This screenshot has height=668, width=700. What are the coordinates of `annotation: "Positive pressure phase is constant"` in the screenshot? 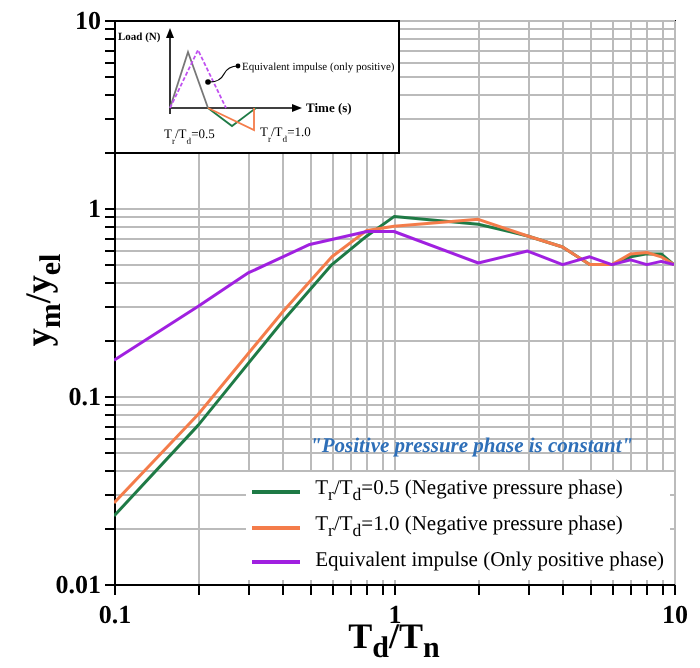 It's located at (472, 447).